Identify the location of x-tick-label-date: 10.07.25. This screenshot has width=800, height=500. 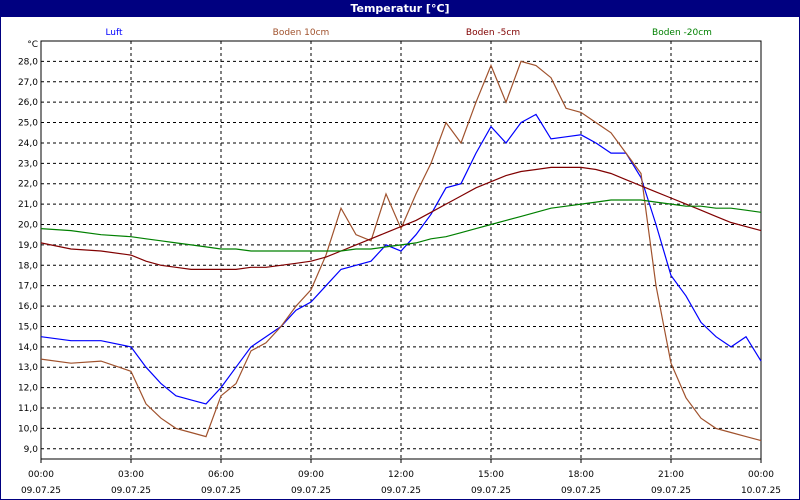
(761, 491).